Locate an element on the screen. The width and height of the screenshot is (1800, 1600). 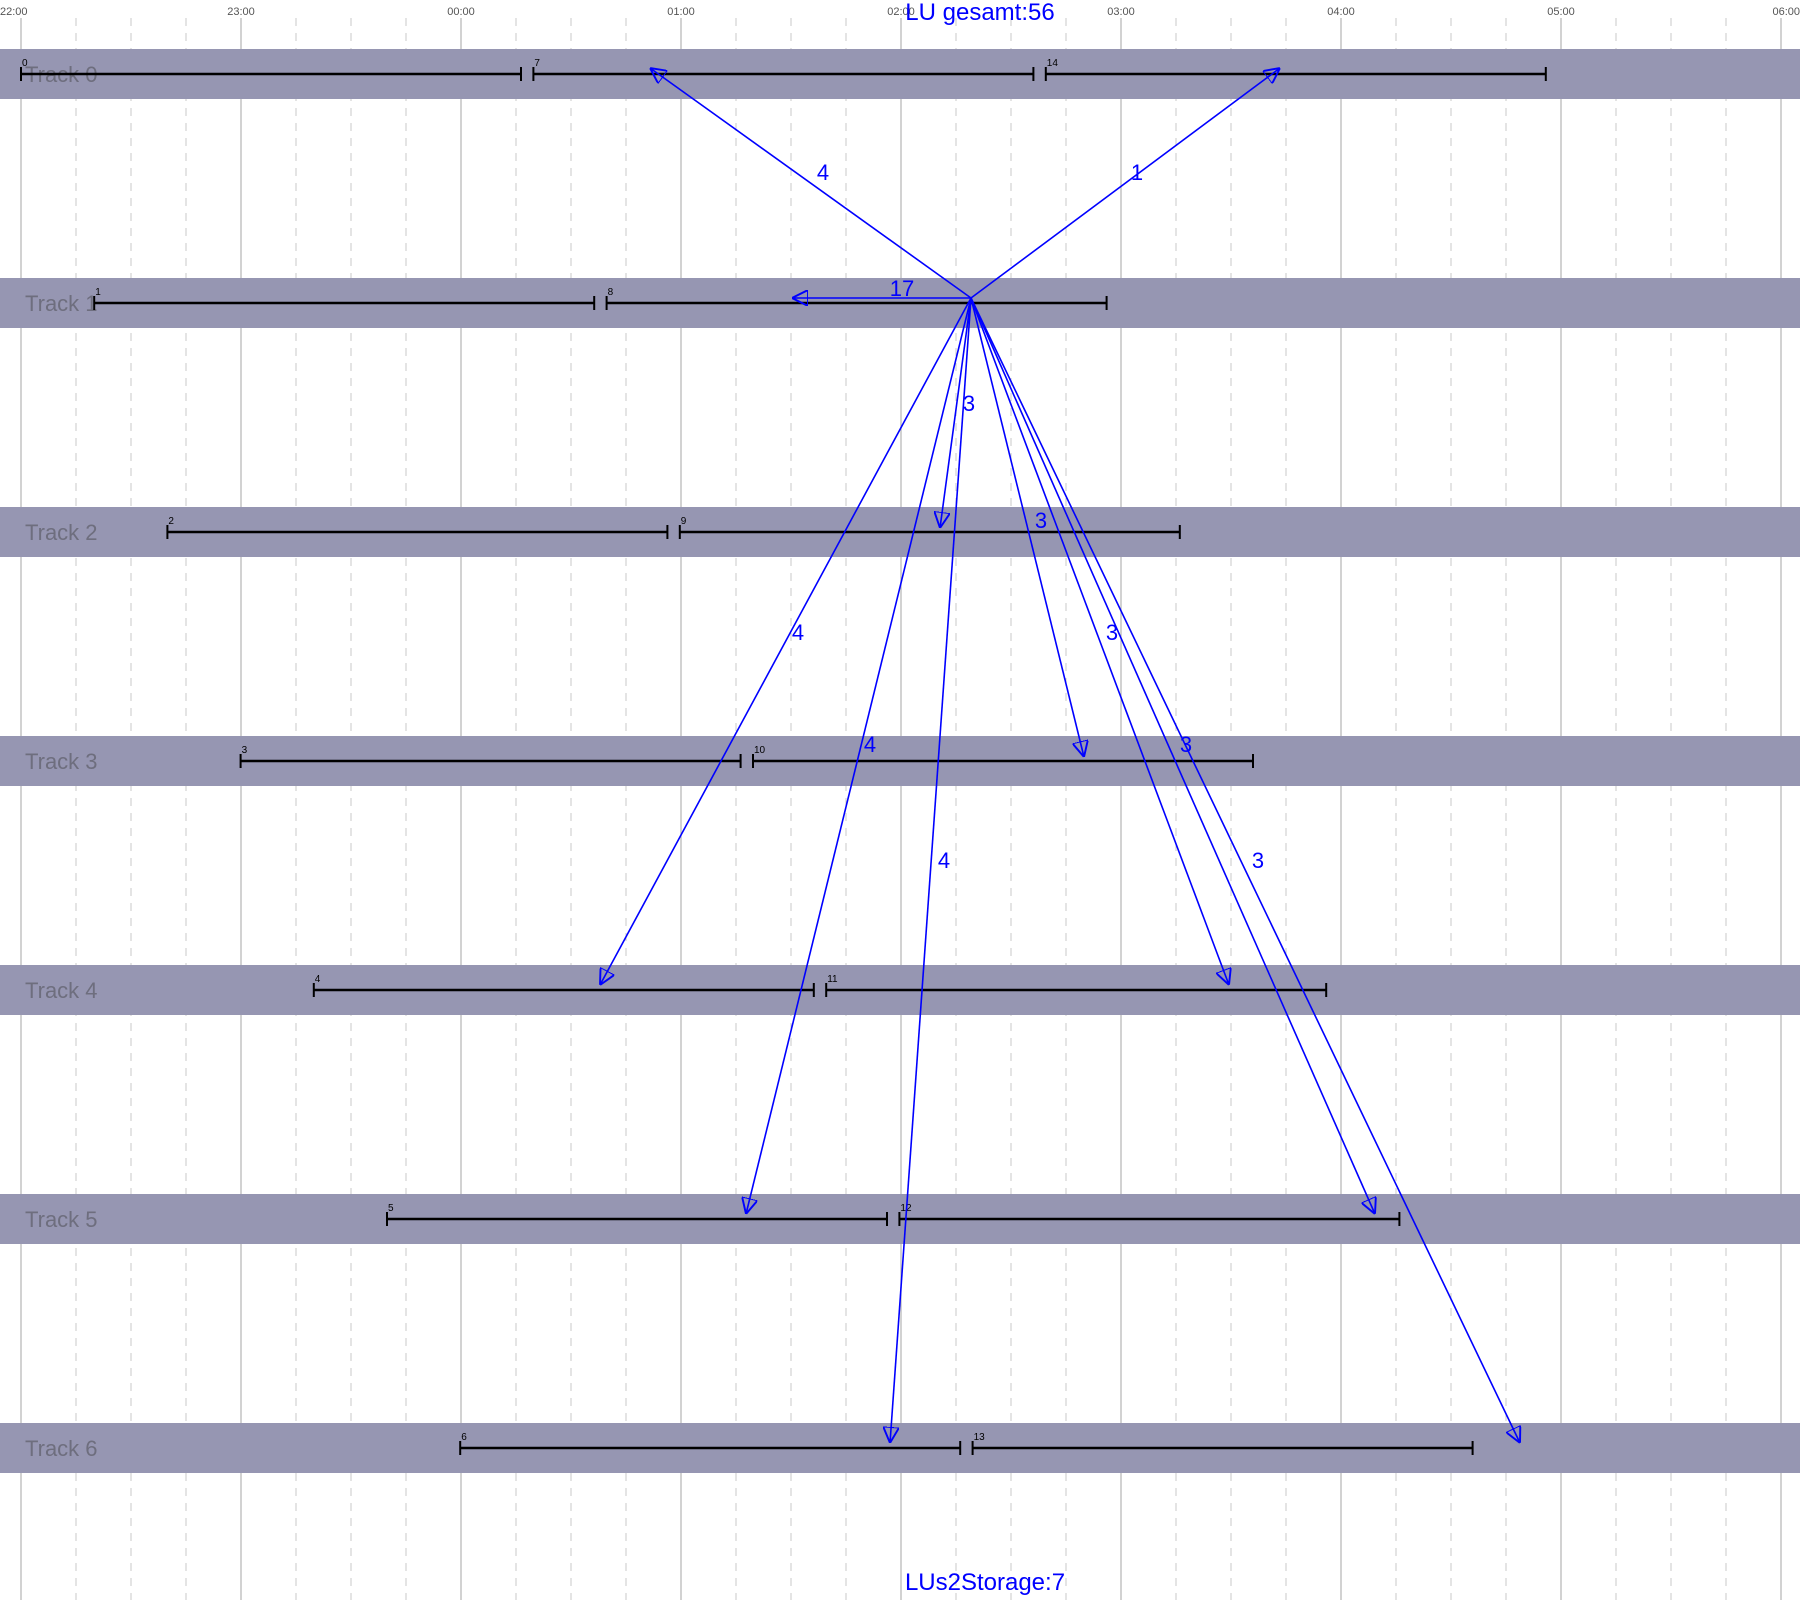
track-label: Track 6 is located at coordinates (61, 1448).